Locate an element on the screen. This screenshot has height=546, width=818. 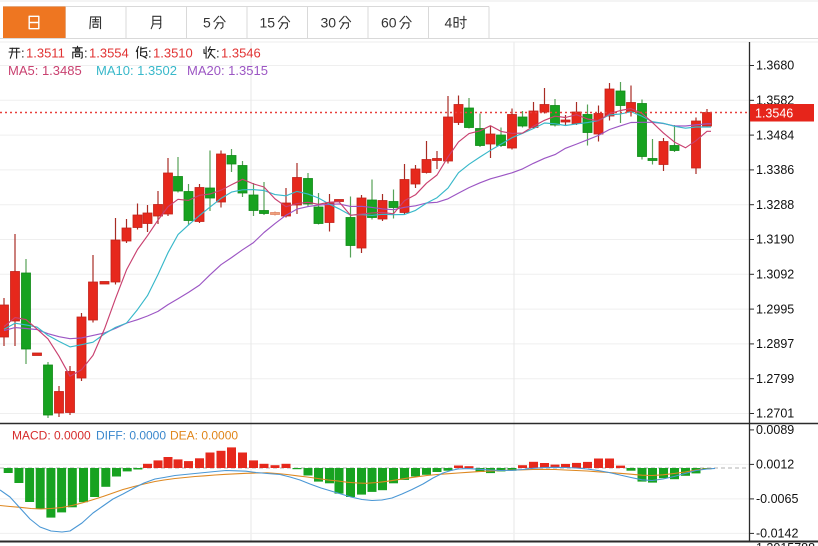
svg-text: 1.3484 is located at coordinates (775, 135).